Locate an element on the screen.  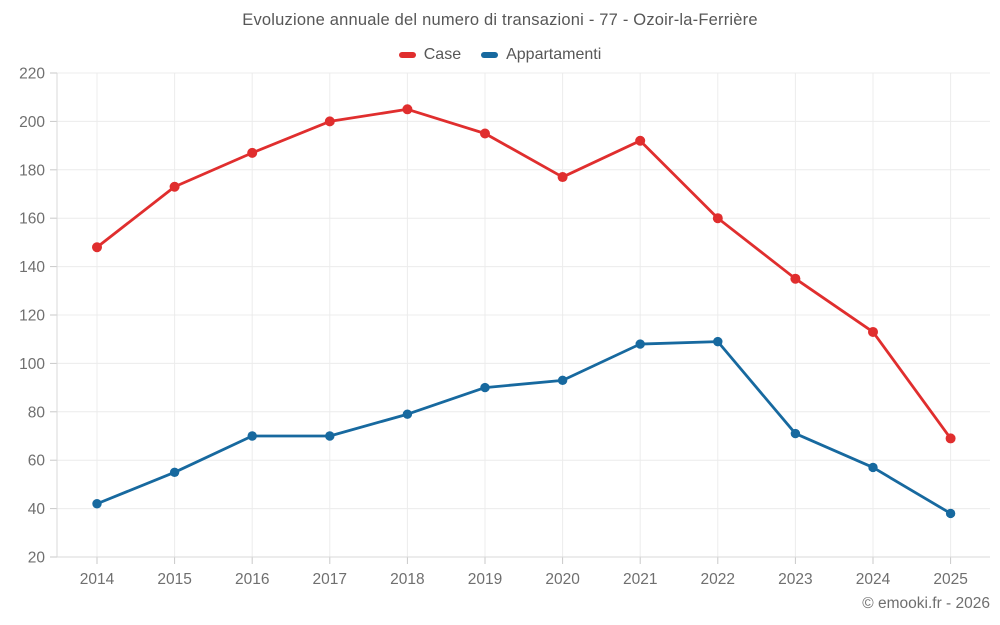
data-point-appartamenti-2014 is located at coordinates (97, 504).